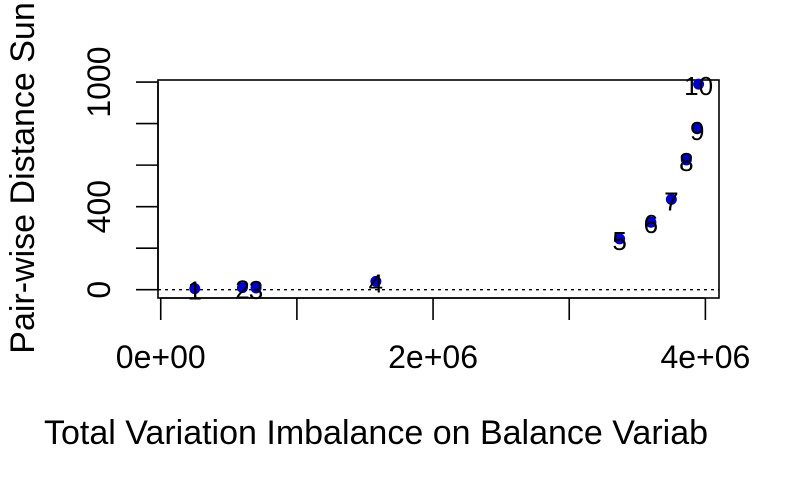 This screenshot has height=494, width=800. I want to click on point-label: 7, so click(671, 201).